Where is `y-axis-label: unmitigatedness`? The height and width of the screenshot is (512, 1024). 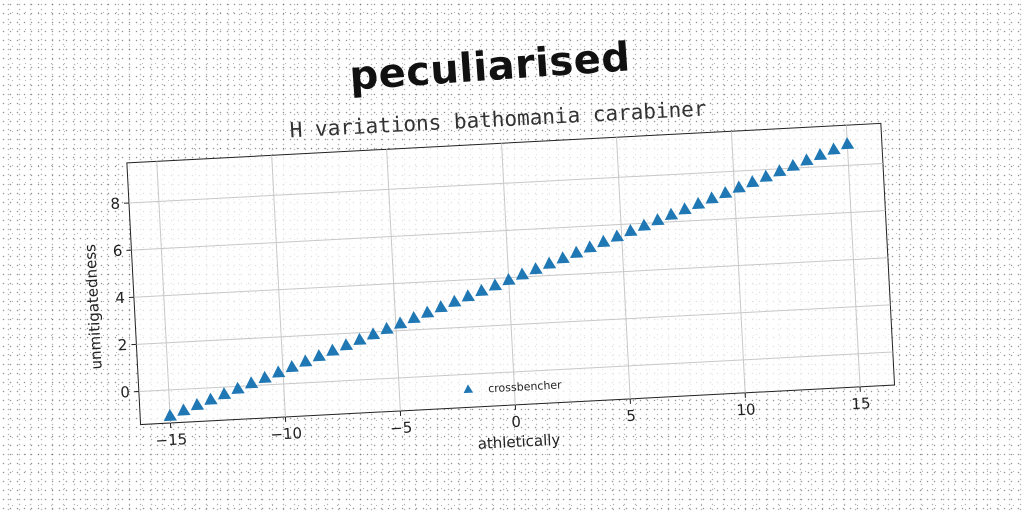
y-axis-label: unmitigatedness is located at coordinates (93, 307).